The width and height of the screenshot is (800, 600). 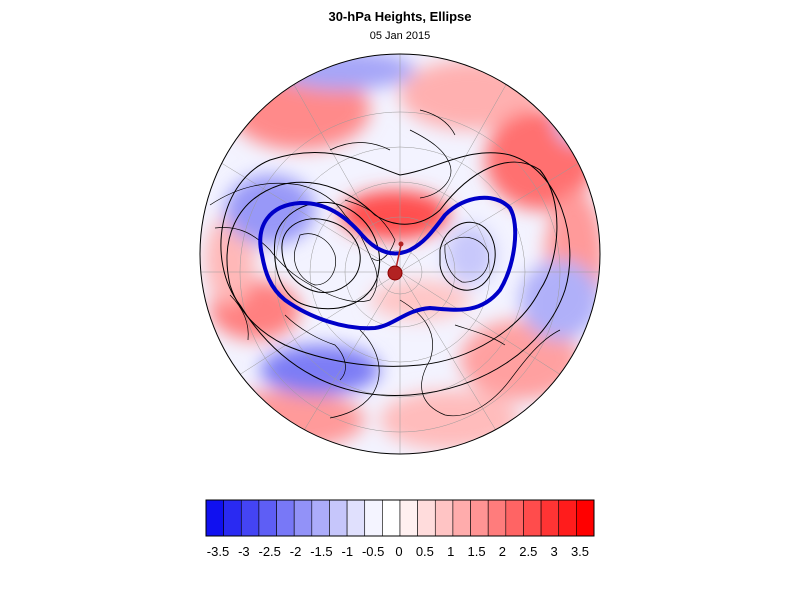 What do you see at coordinates (528, 551) in the screenshot?
I see `colorbar-tick-label: 2.5` at bounding box center [528, 551].